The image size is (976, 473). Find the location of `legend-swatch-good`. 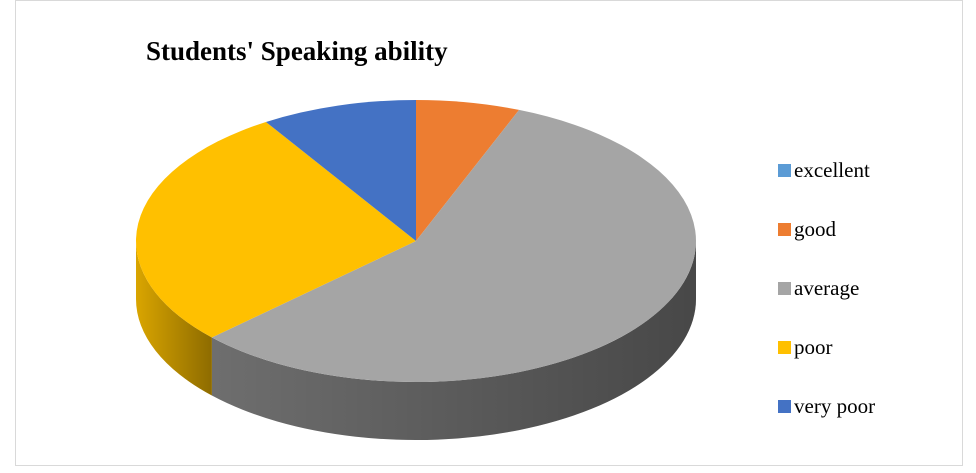

legend-swatch-good is located at coordinates (784, 229).